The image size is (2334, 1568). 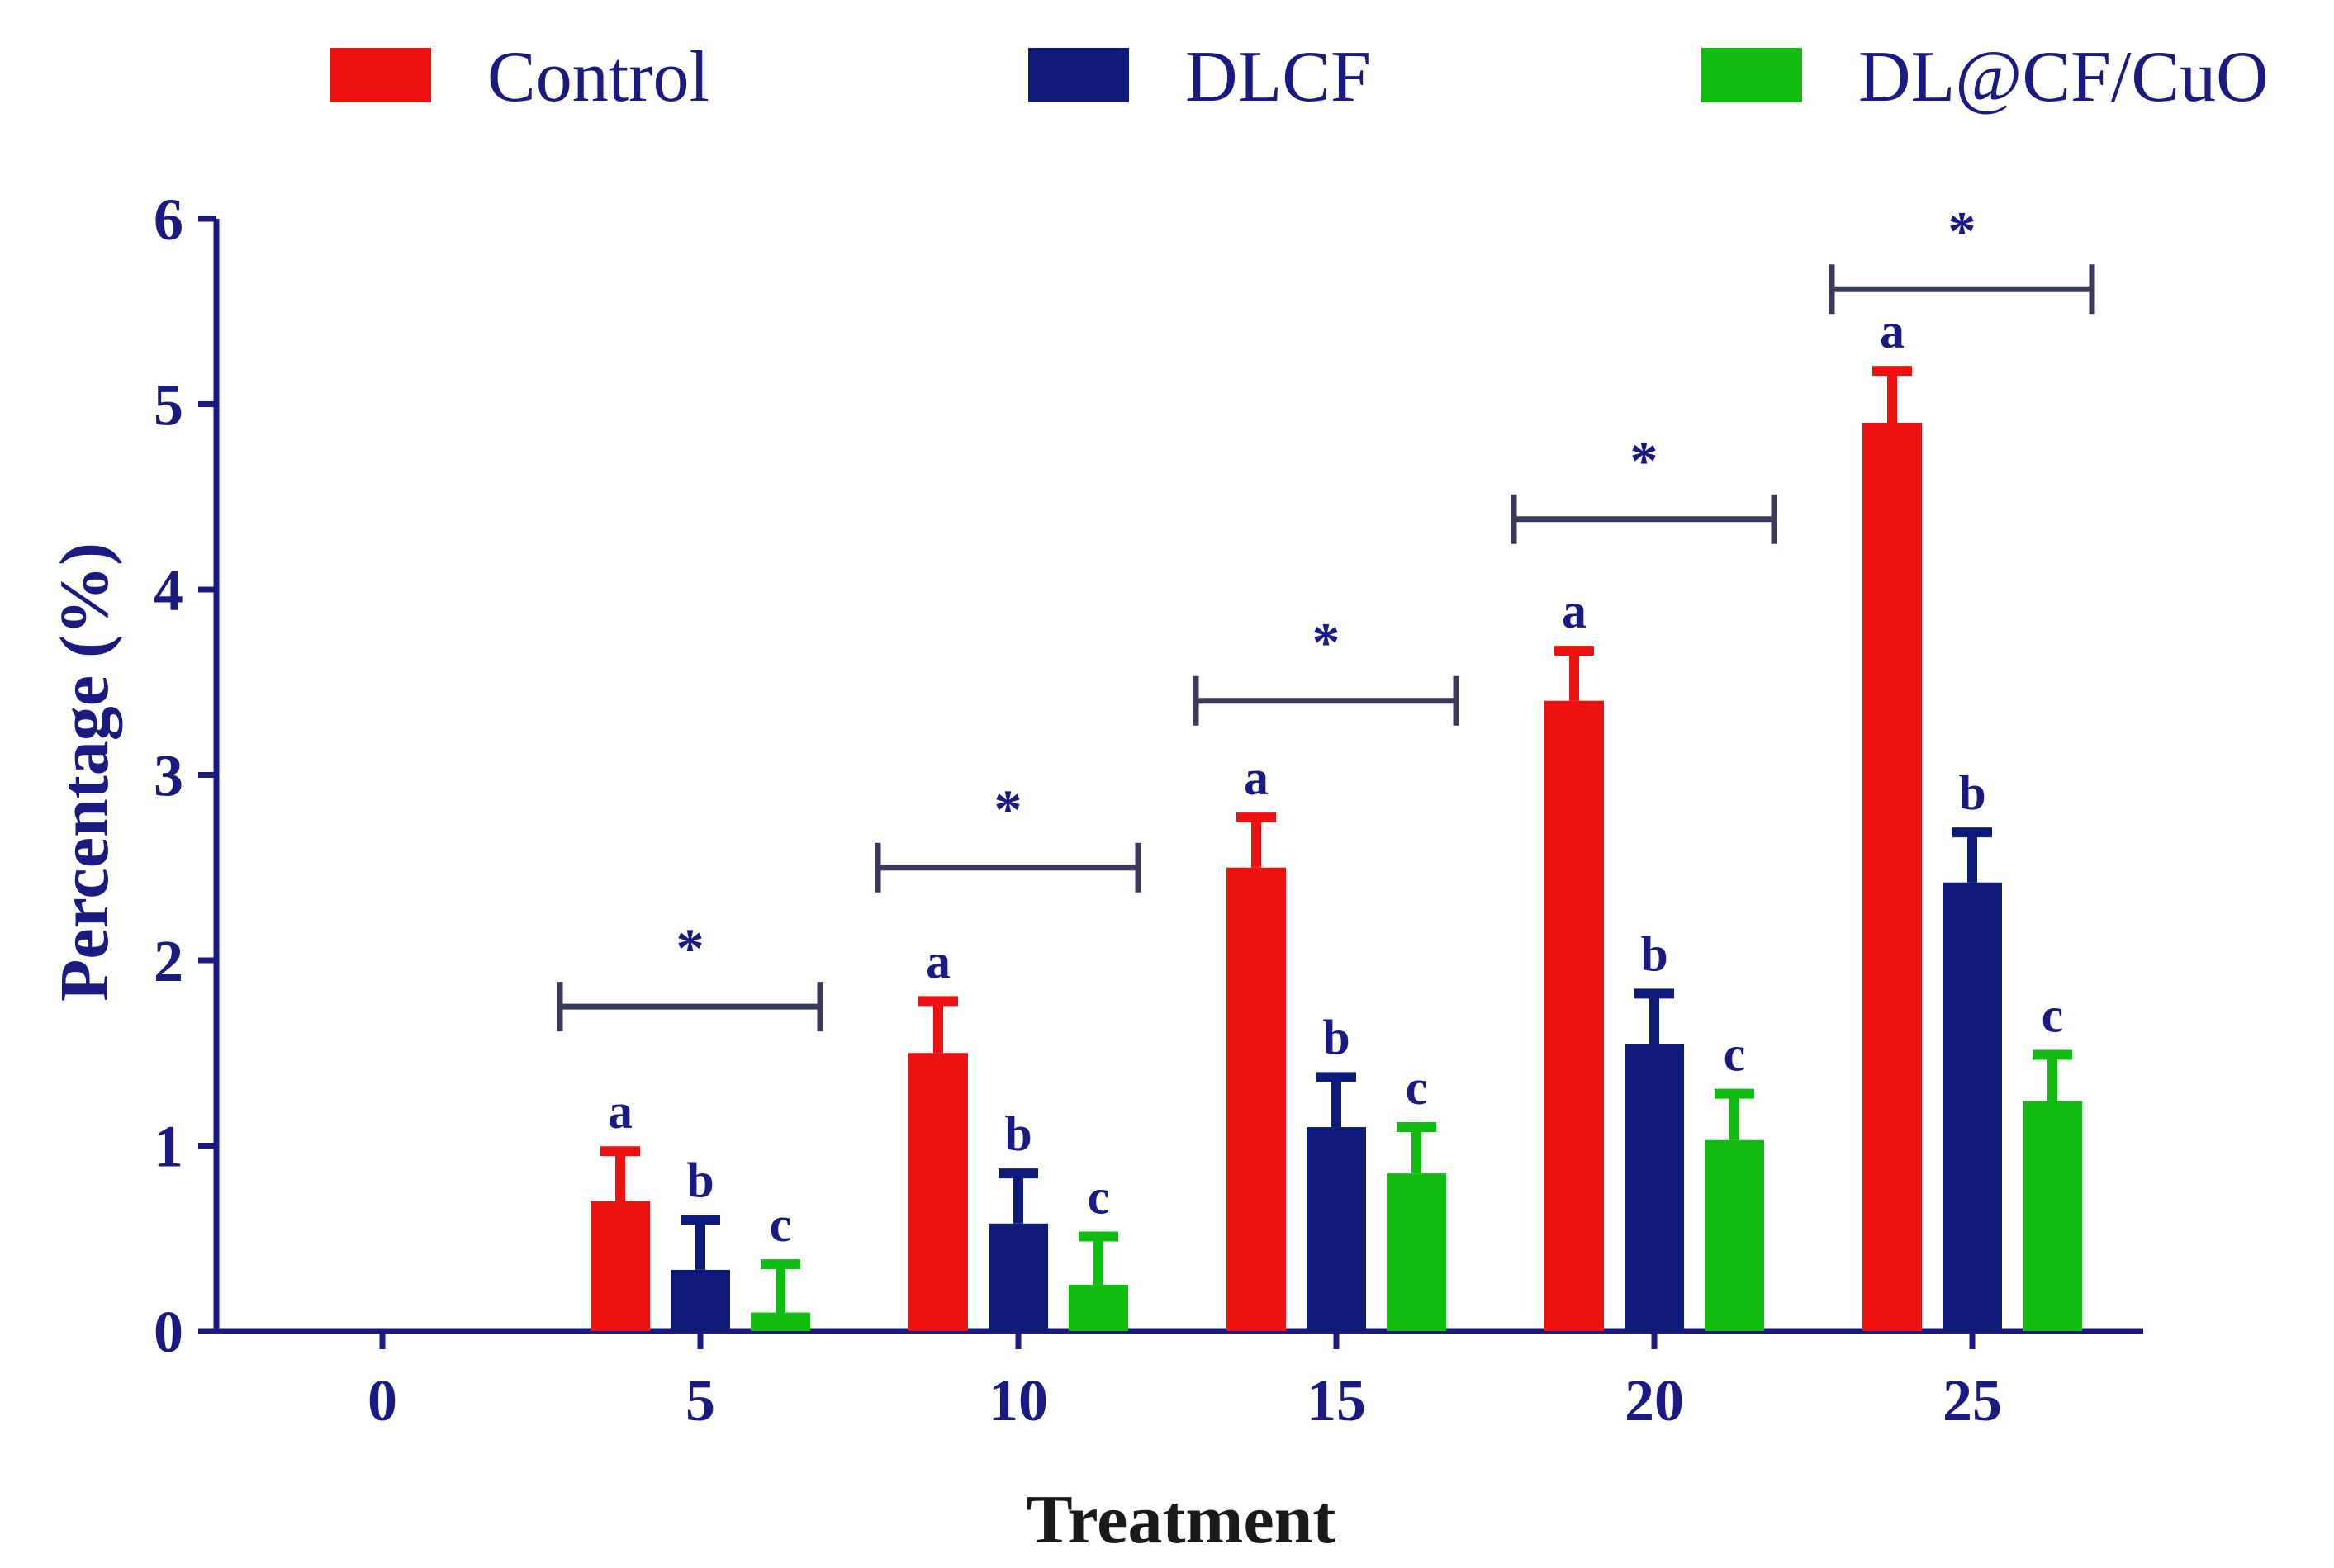 What do you see at coordinates (169, 405) in the screenshot?
I see `y-tick-label: 5` at bounding box center [169, 405].